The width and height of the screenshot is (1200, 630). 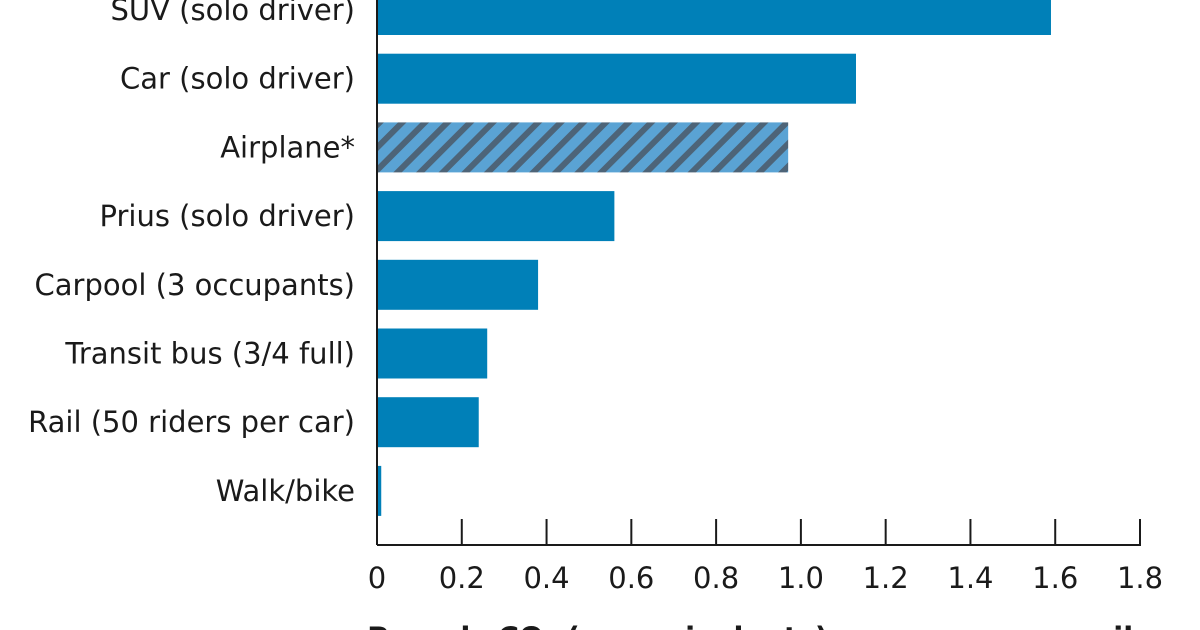 What do you see at coordinates (227, 216) in the screenshot?
I see `y-tick-label: Prius (solo driver)` at bounding box center [227, 216].